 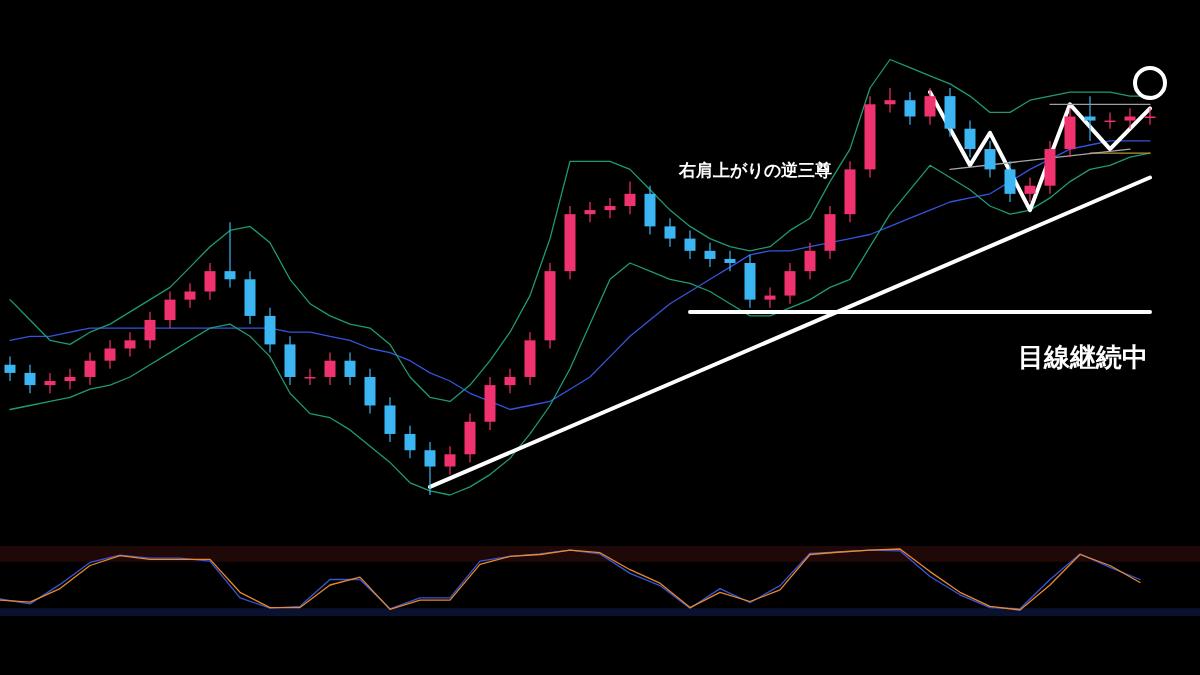 What do you see at coordinates (1083, 357) in the screenshot?
I see `annotation: 目線継続中` at bounding box center [1083, 357].